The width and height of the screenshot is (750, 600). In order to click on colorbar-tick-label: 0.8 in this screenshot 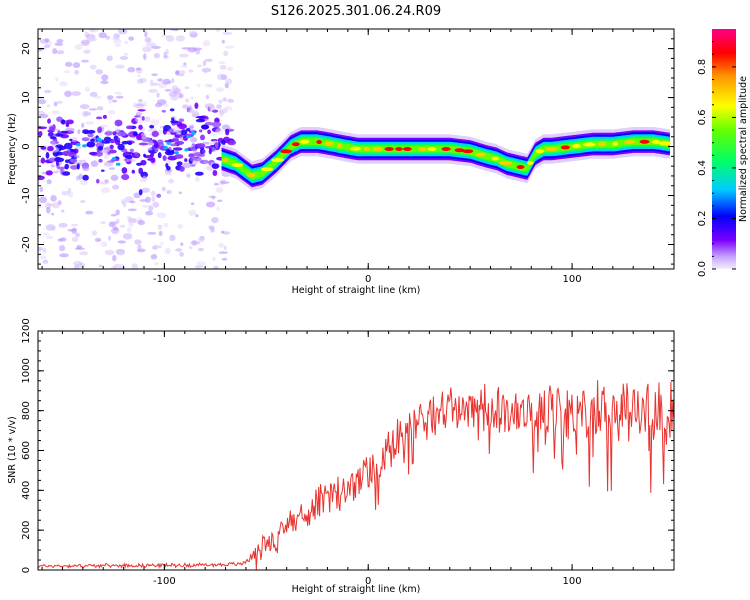, I will do `click(702, 67)`.